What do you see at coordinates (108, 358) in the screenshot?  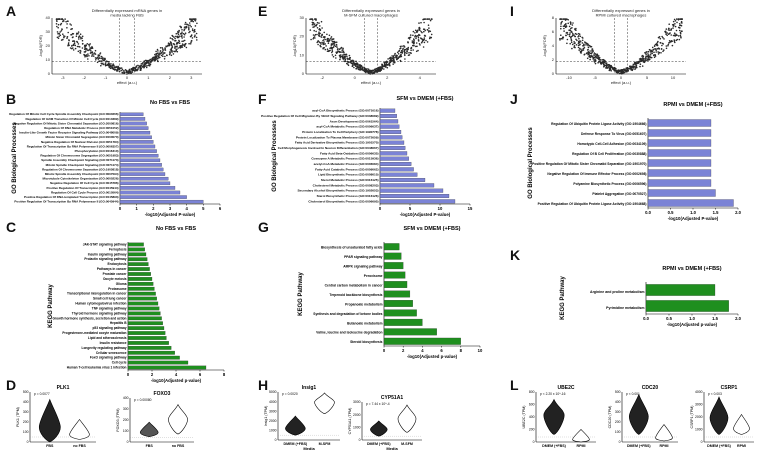 I see `bar-category-label: FoxO signaling pathway` at bounding box center [108, 358].